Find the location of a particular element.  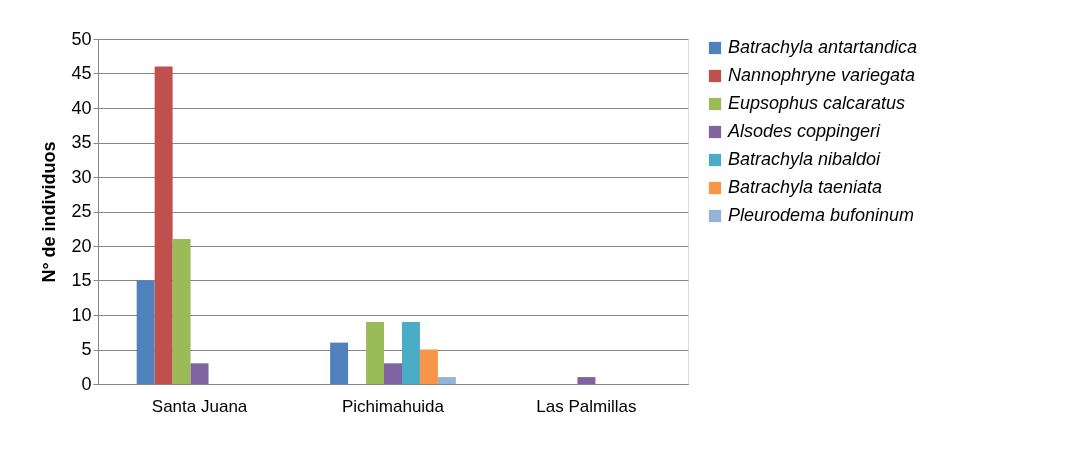

legend-label: Alsodes coppingeri is located at coordinates (804, 131).